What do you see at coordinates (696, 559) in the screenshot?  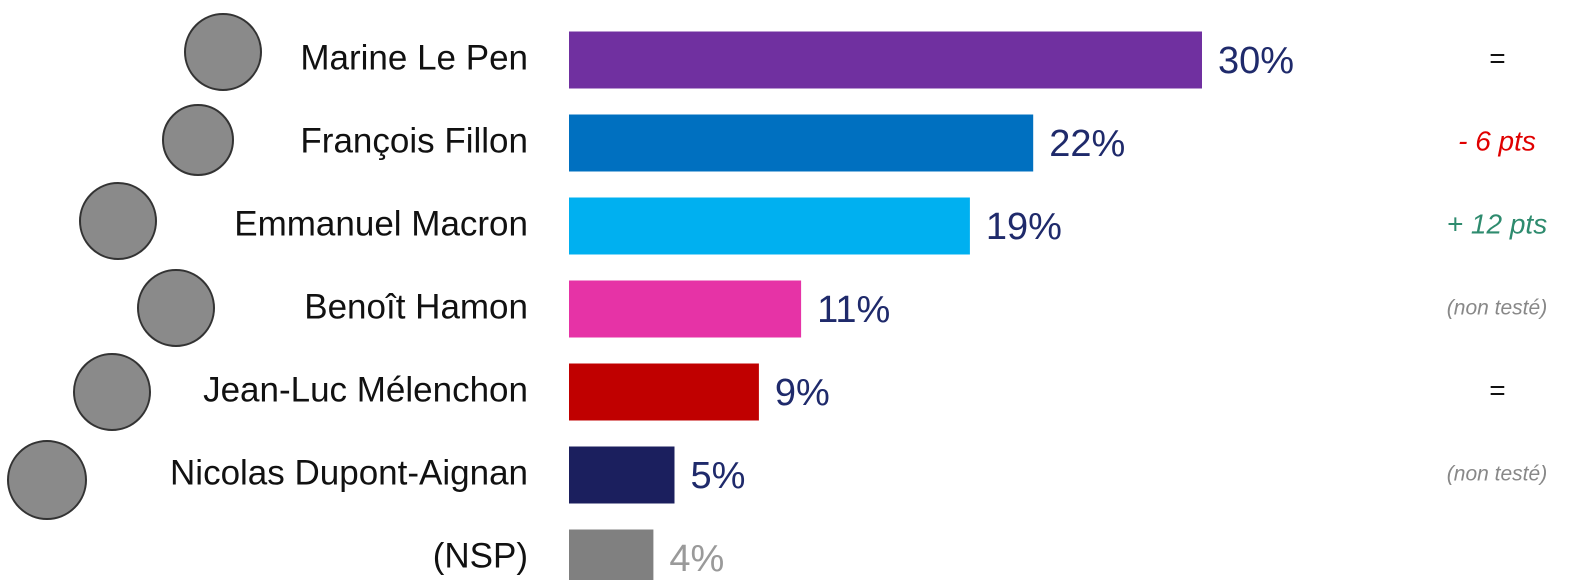 I see `value-label: 4%` at bounding box center [696, 559].